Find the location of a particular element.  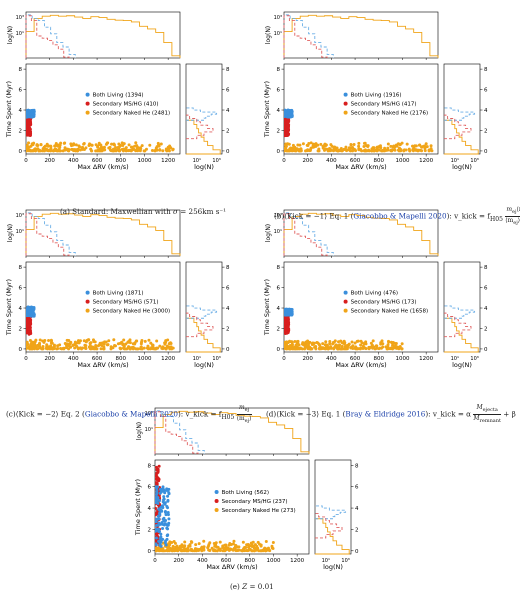

legend-entry: Secondary MS/HG (417) is located at coordinates (384, 105).